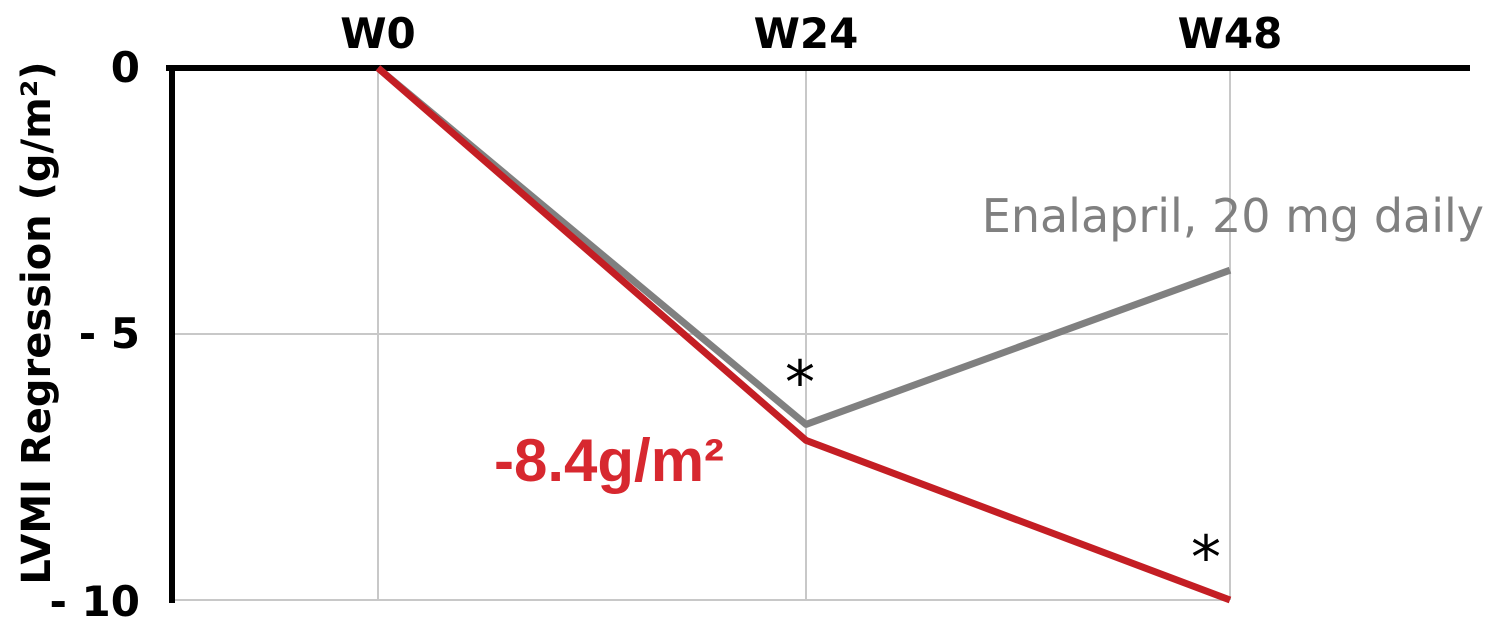  What do you see at coordinates (1230, 33) in the screenshot?
I see `x-tick-label: W48` at bounding box center [1230, 33].